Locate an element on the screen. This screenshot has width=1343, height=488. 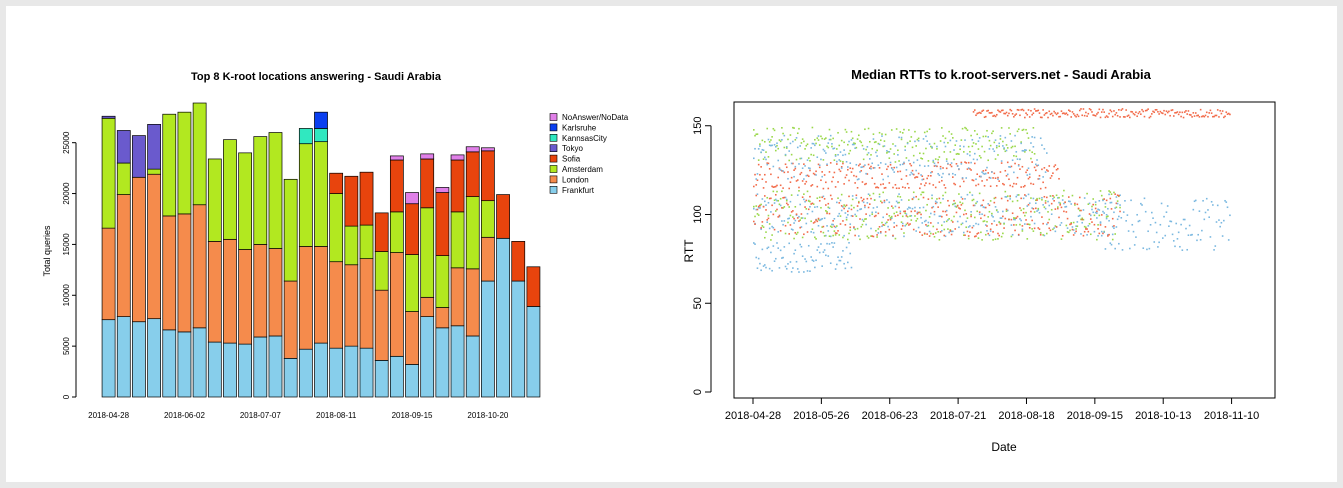
rtt-y-tick-label: 50 is located at coordinates (698, 303).